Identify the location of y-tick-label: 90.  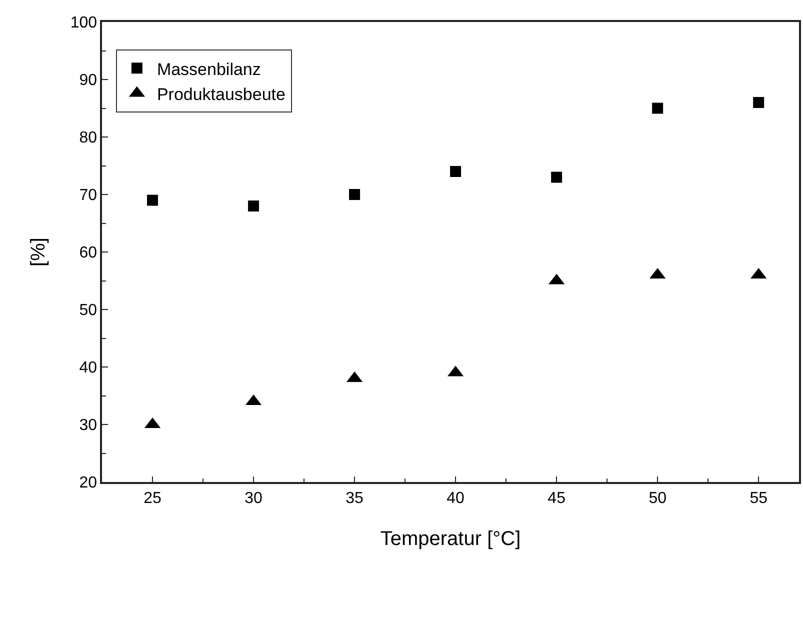
(88, 81).